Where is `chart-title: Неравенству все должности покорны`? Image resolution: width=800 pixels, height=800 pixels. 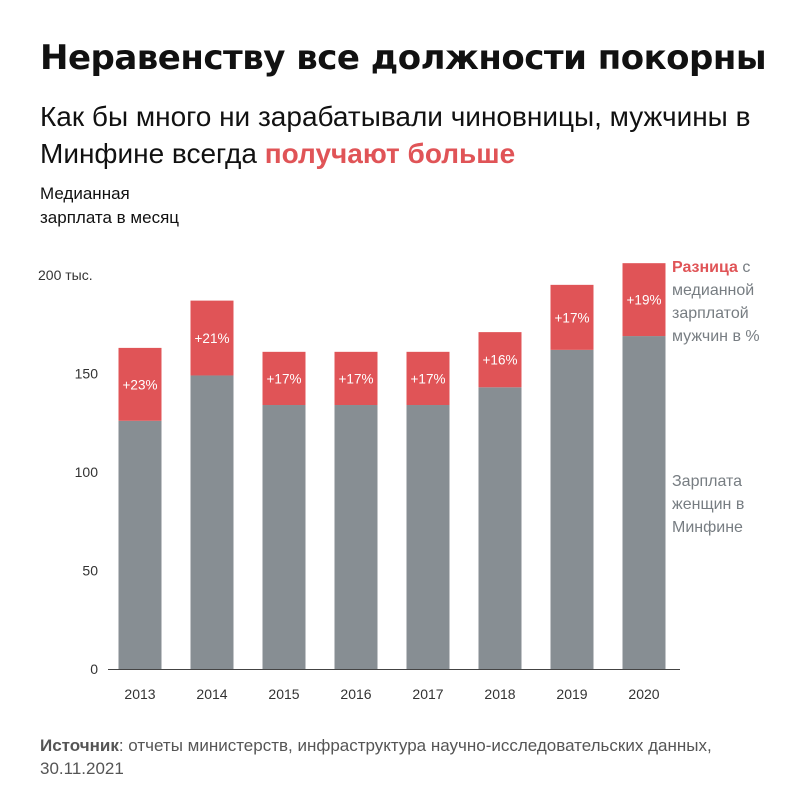
chart-title: Неравенству все должности покорны is located at coordinates (403, 58).